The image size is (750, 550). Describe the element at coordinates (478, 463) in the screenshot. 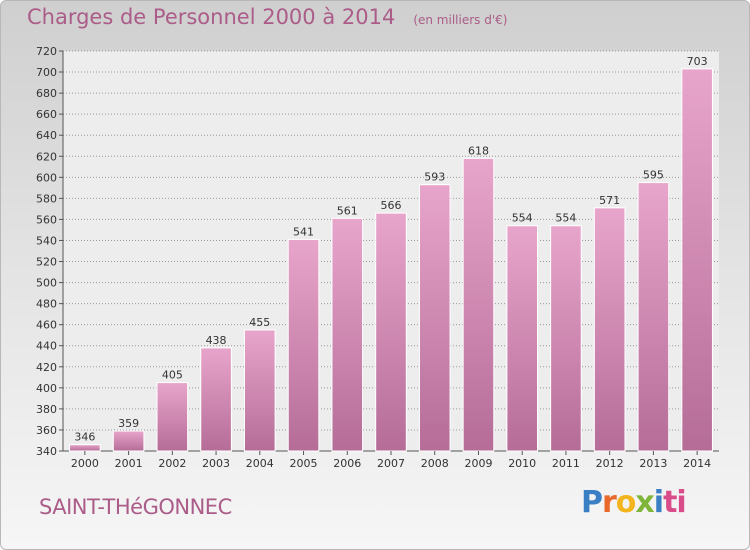

I see `x-tick-label: 2009` at that location.